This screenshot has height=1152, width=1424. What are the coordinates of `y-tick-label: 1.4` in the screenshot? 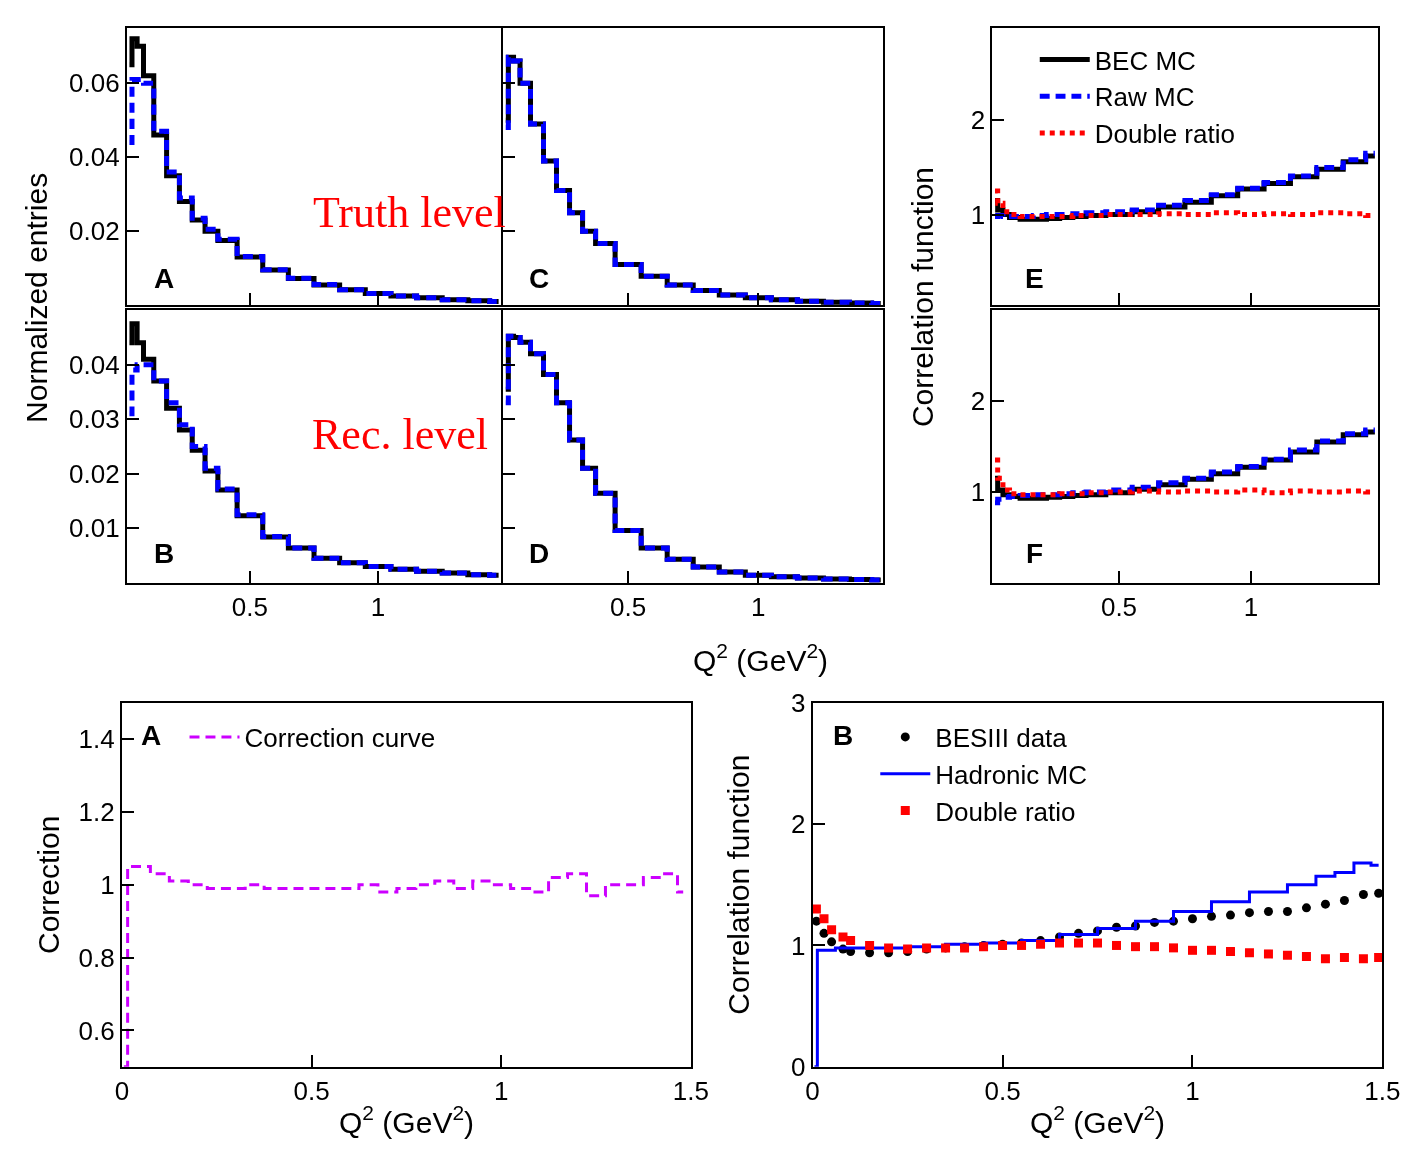 It's located at (96, 739).